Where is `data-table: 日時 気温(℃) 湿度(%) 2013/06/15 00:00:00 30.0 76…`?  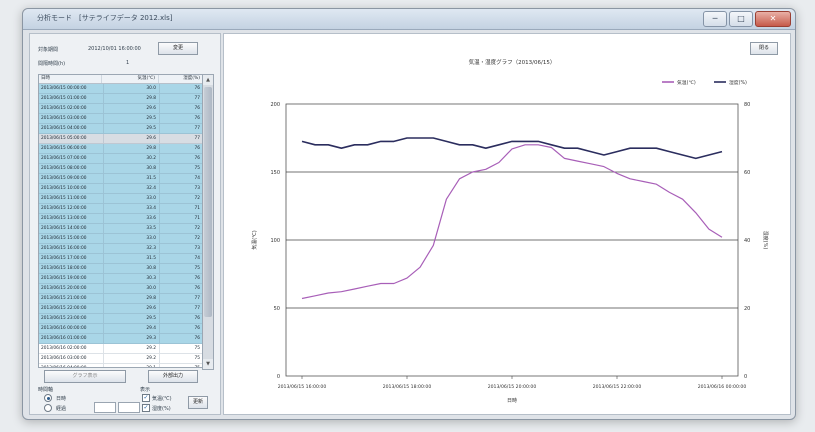 data-table: 日時 気温(℃) 湿度(%) 2013/06/15 00:00:00 30.0 76… is located at coordinates (121, 221).